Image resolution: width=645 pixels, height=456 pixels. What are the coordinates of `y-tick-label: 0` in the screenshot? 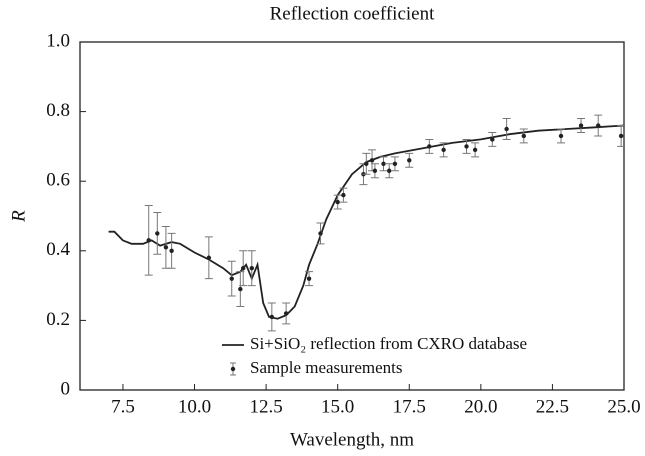 It's located at (66, 388).